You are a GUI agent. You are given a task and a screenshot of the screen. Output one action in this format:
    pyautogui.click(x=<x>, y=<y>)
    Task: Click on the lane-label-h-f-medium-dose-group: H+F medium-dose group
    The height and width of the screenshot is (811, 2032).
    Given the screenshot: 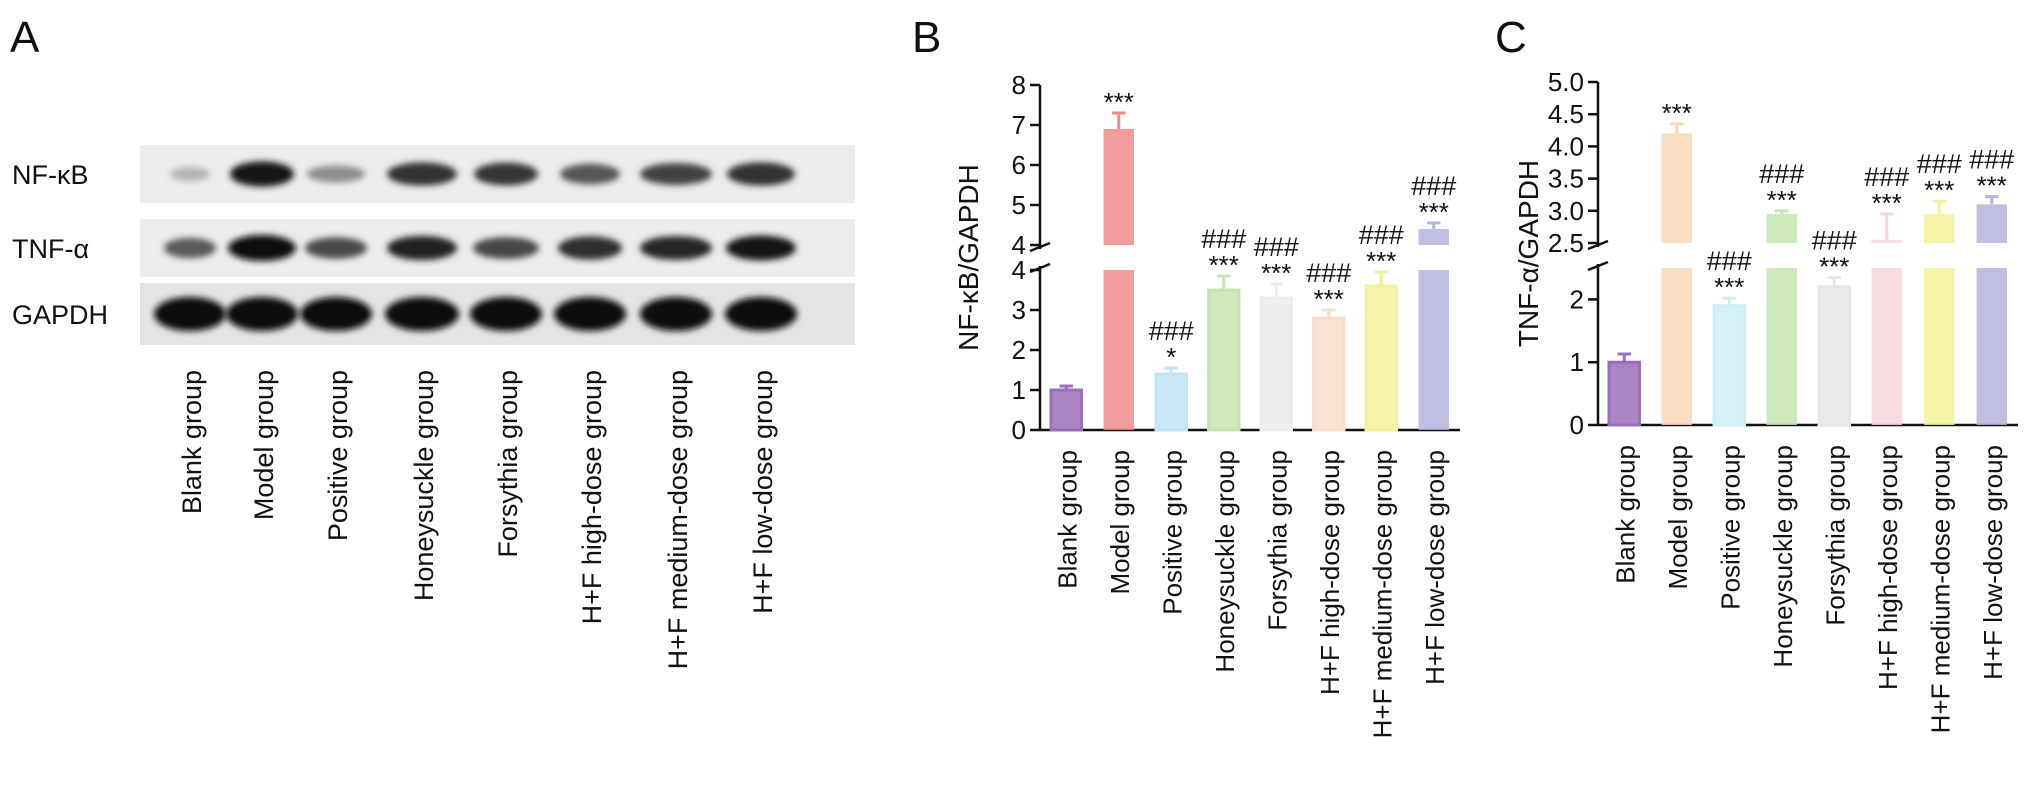 What is the action you would take?
    pyautogui.click(x=678, y=519)
    